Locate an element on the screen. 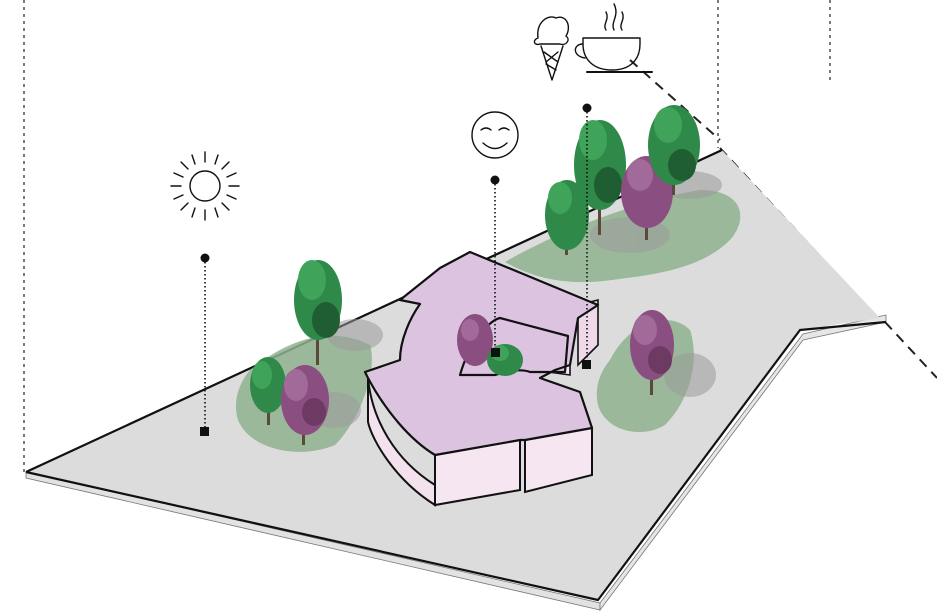  tree-left-back is located at coordinates (318, 312).